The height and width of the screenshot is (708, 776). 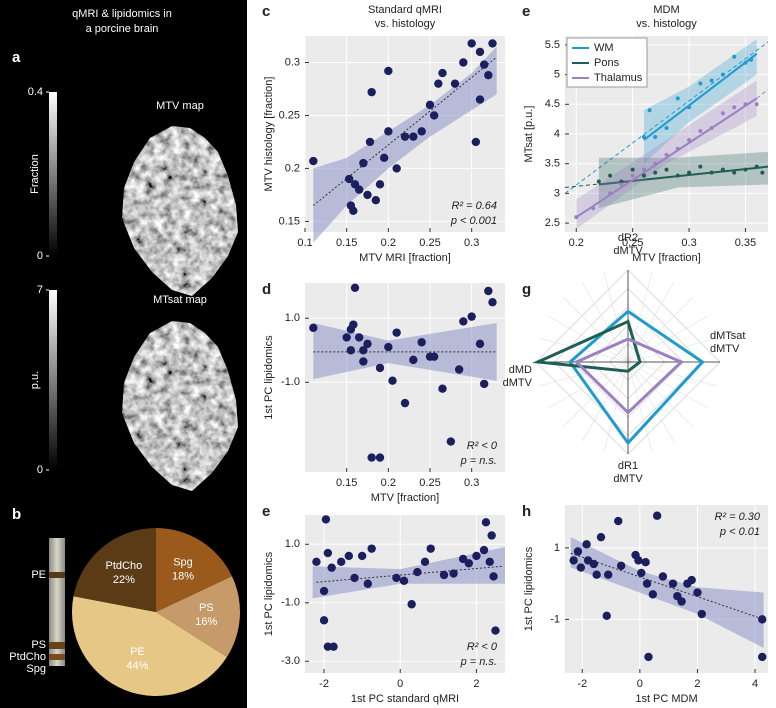 I want to click on annotation: R² = 0.64, so click(x=474, y=206).